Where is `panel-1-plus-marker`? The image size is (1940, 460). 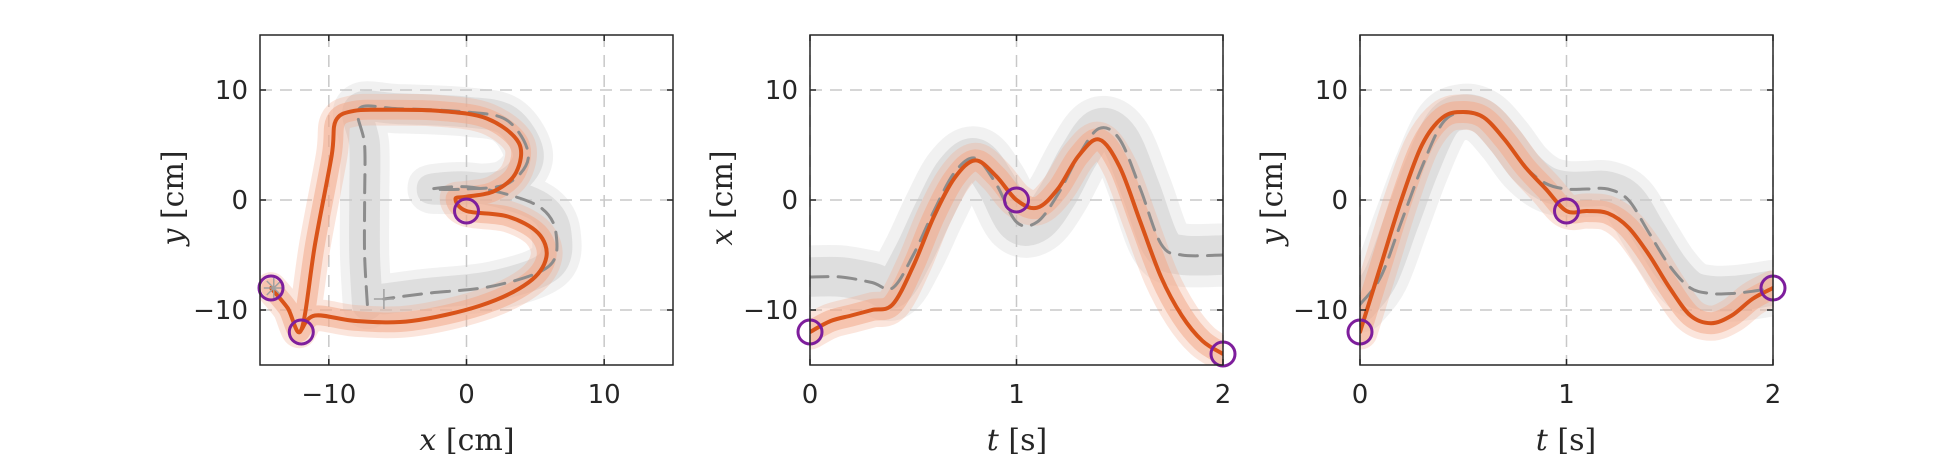 panel-1-plus-marker is located at coordinates (383, 299).